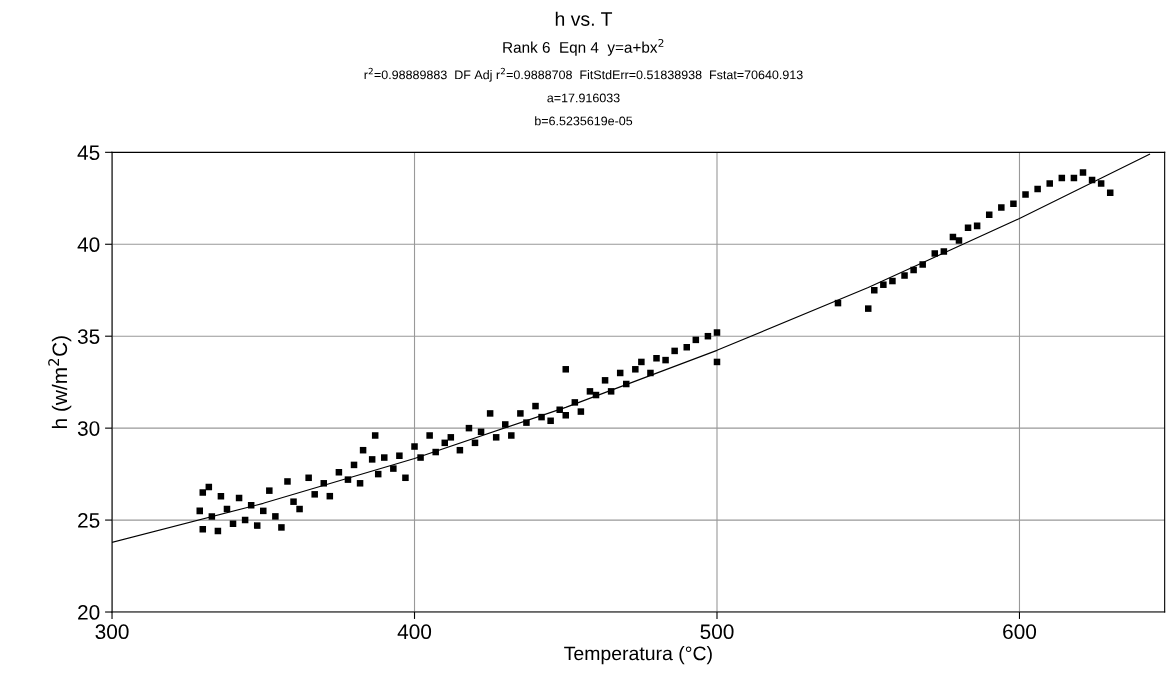 The image size is (1167, 677). Describe the element at coordinates (717, 632) in the screenshot. I see `x-tick-label: 500` at that location.